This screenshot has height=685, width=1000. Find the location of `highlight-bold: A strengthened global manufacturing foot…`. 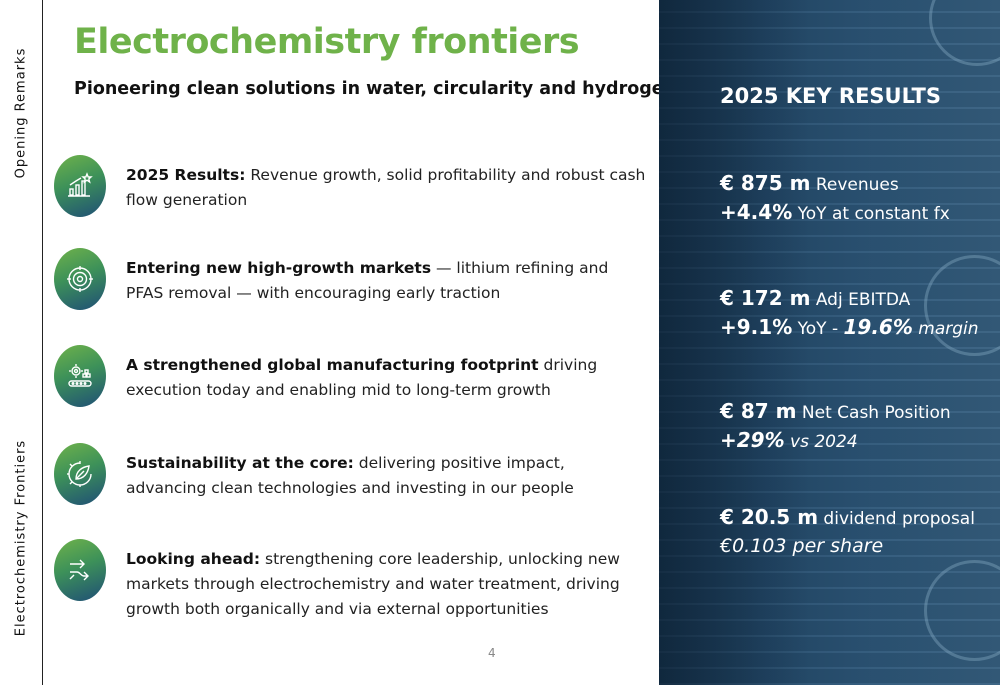

highlight-bold: A strengthened global manufacturing foot… is located at coordinates (332, 365).